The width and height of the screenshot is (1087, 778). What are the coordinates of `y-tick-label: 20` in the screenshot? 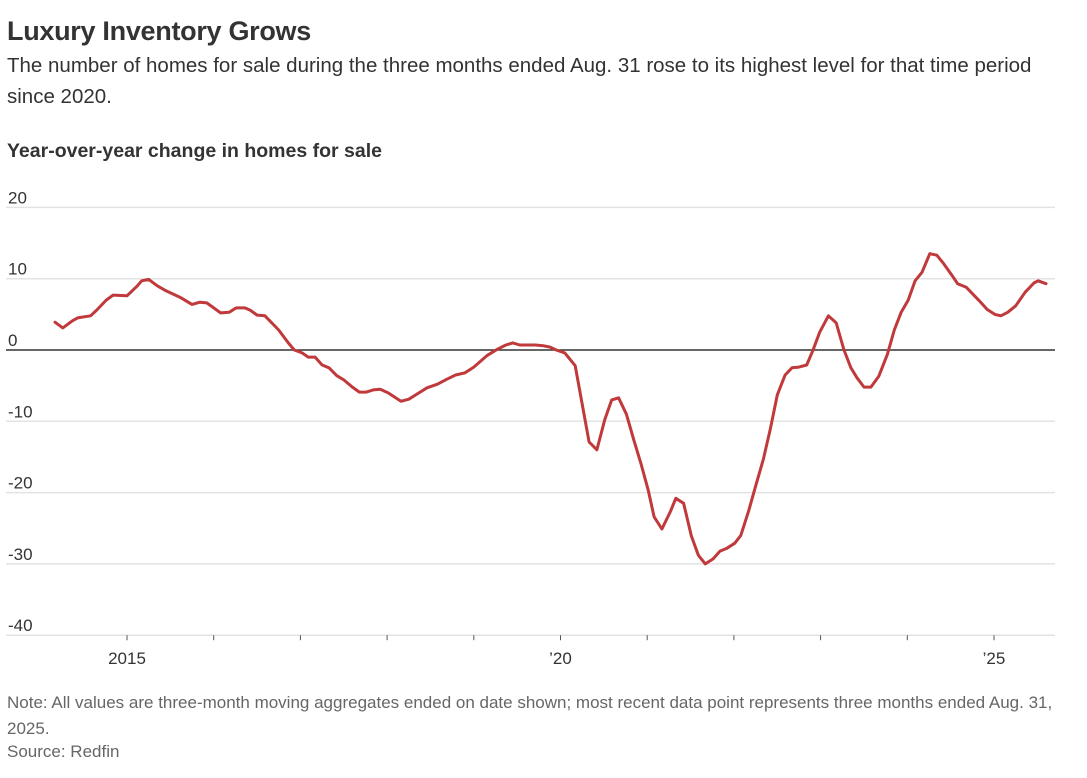 It's located at (17, 197).